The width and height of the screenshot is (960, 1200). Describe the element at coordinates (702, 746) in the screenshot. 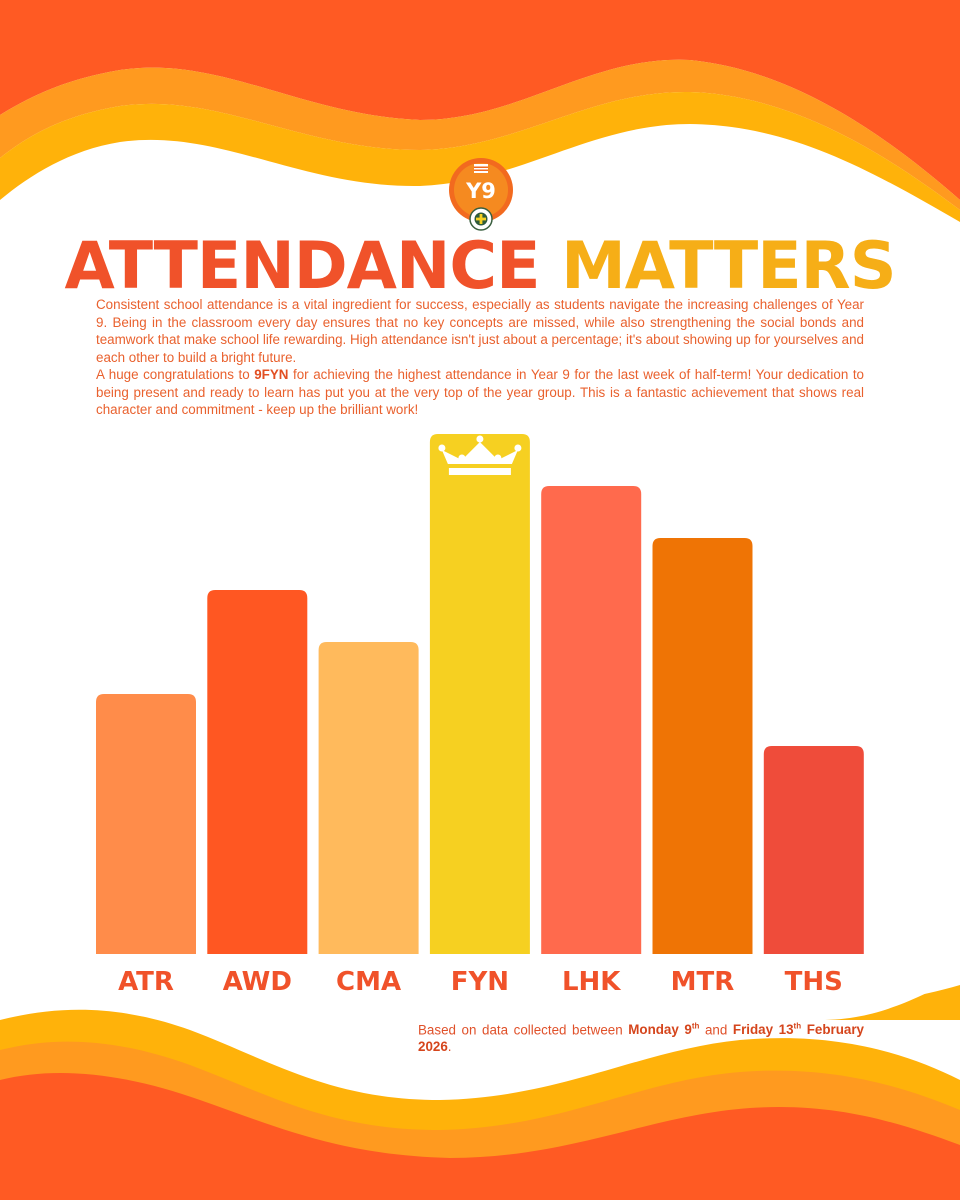

I see `bar-mtr` at that location.